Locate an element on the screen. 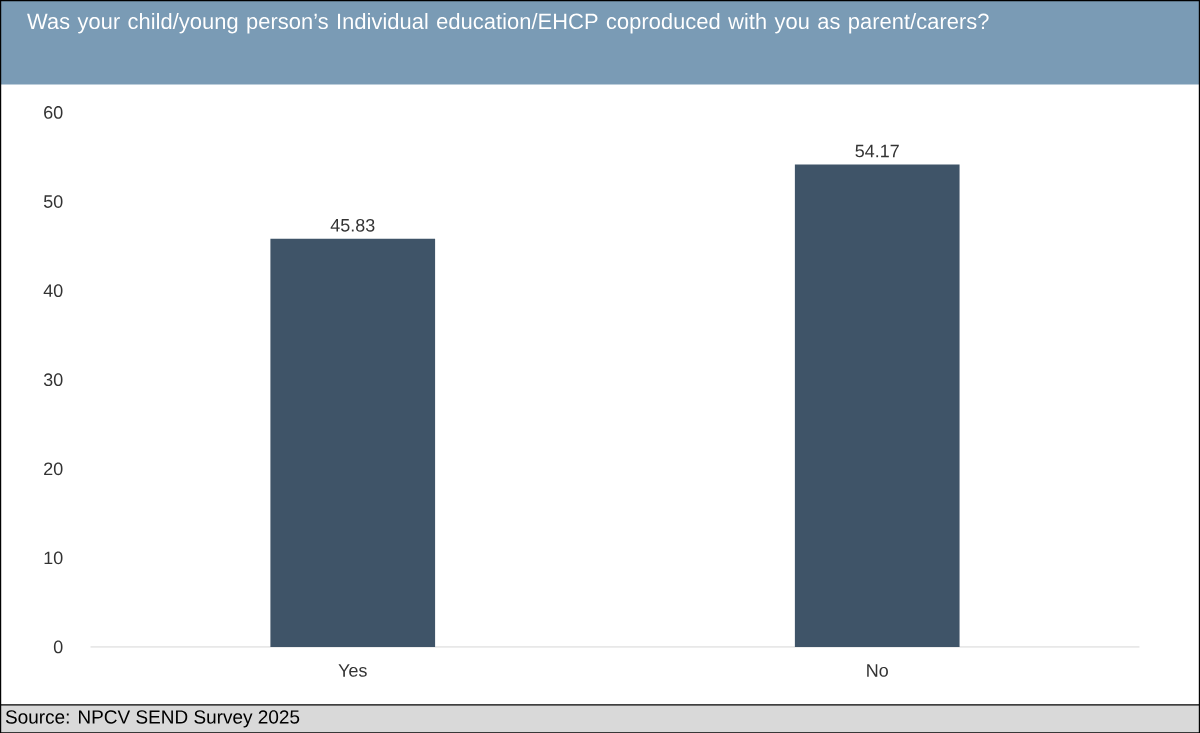 The height and width of the screenshot is (733, 1200). y-tick-label: 40 is located at coordinates (53, 290).